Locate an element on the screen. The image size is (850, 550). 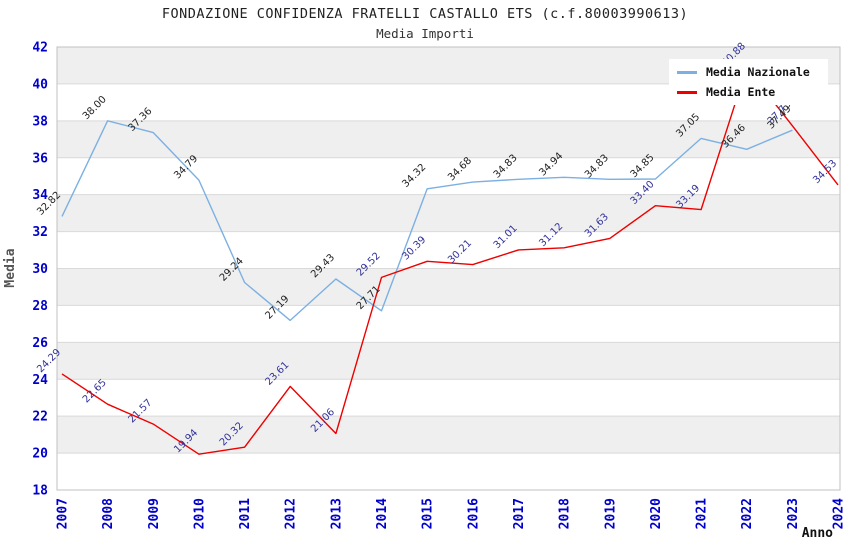
chart-subtitle: Media Importi is located at coordinates (425, 33).